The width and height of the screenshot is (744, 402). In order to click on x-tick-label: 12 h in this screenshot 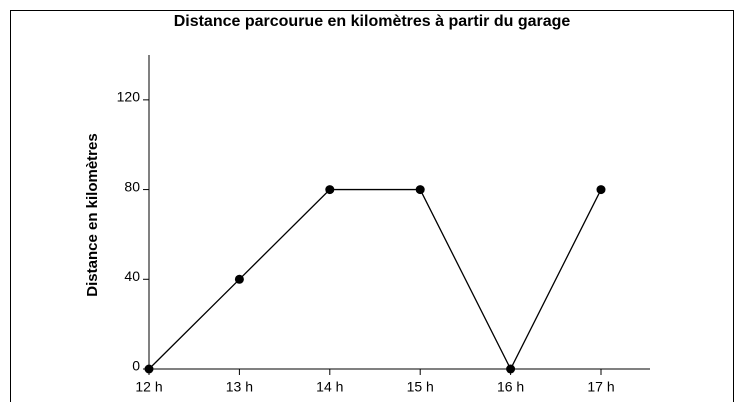, I will do `click(148, 387)`.